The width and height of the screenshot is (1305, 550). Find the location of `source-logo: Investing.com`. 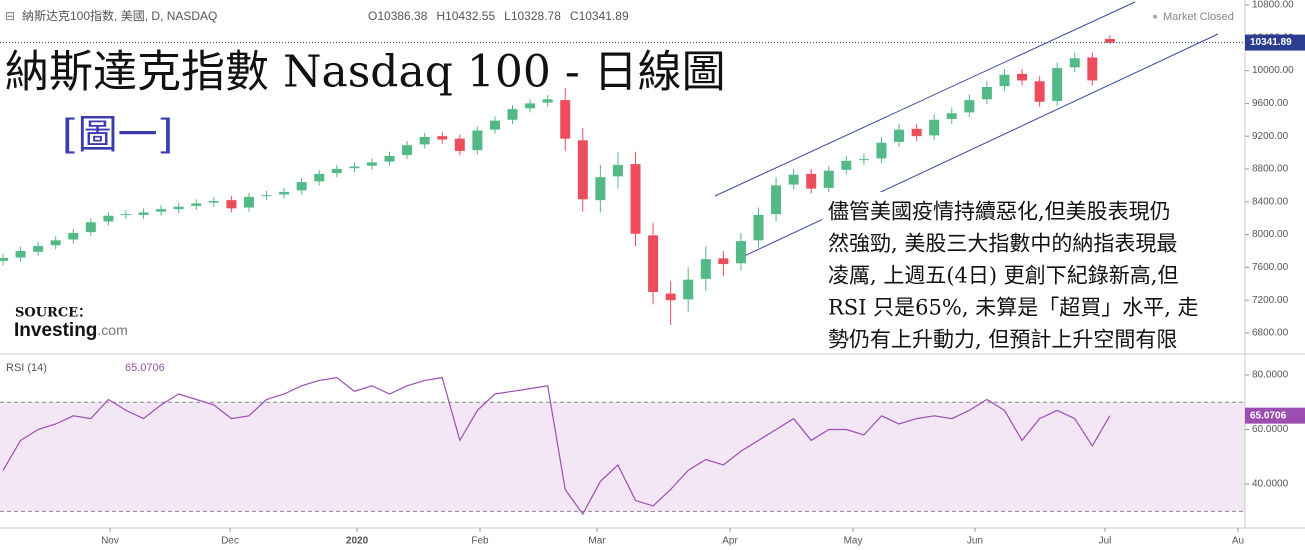

source-logo: Investing.com is located at coordinates (71, 330).